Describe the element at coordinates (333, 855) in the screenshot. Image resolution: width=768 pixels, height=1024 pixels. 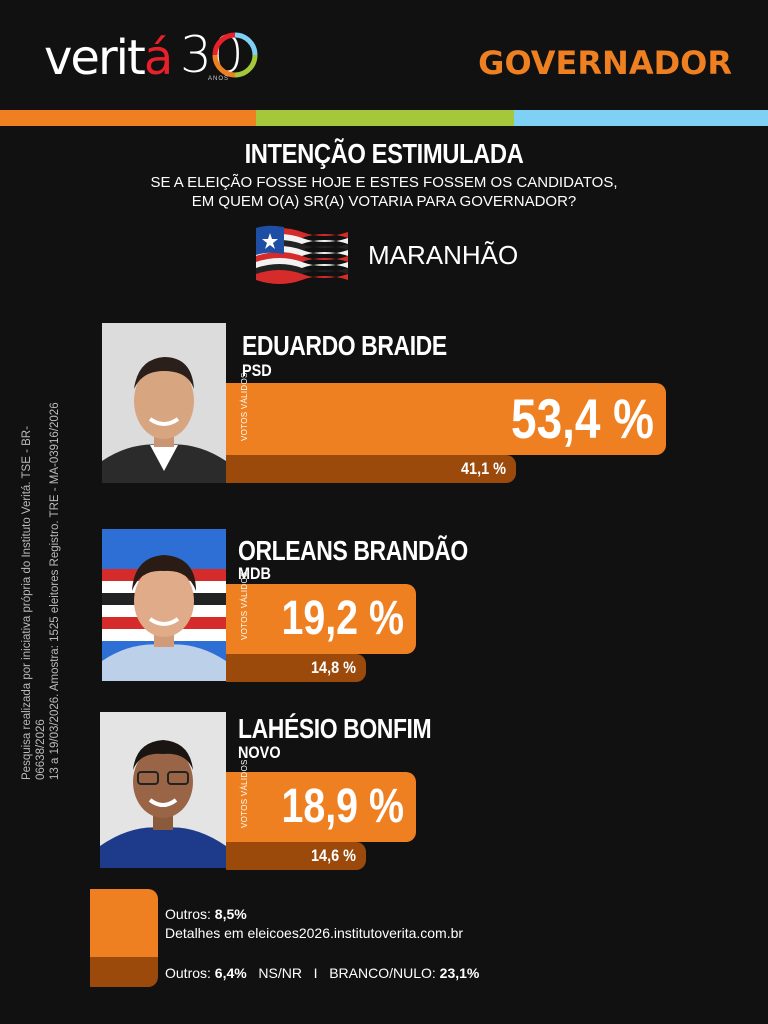
I see `value-label-total-3: 14,6 %` at that location.